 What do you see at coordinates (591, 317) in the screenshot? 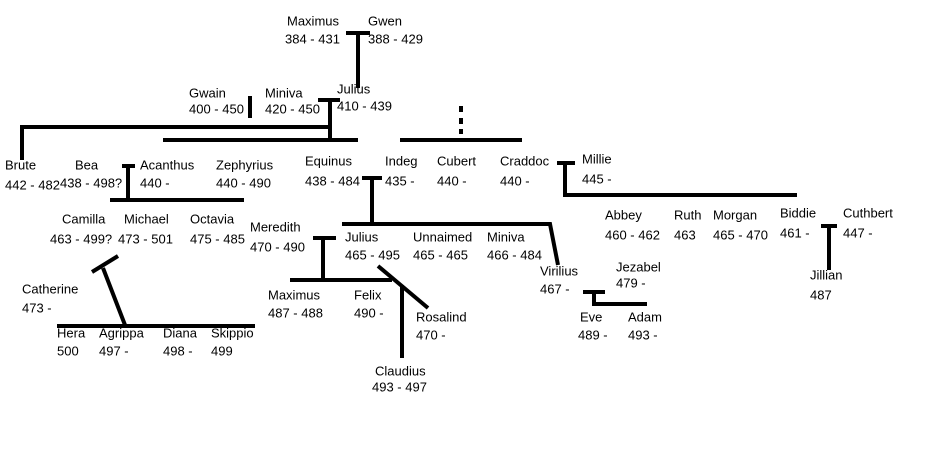
I see `person-name: Eve` at bounding box center [591, 317].